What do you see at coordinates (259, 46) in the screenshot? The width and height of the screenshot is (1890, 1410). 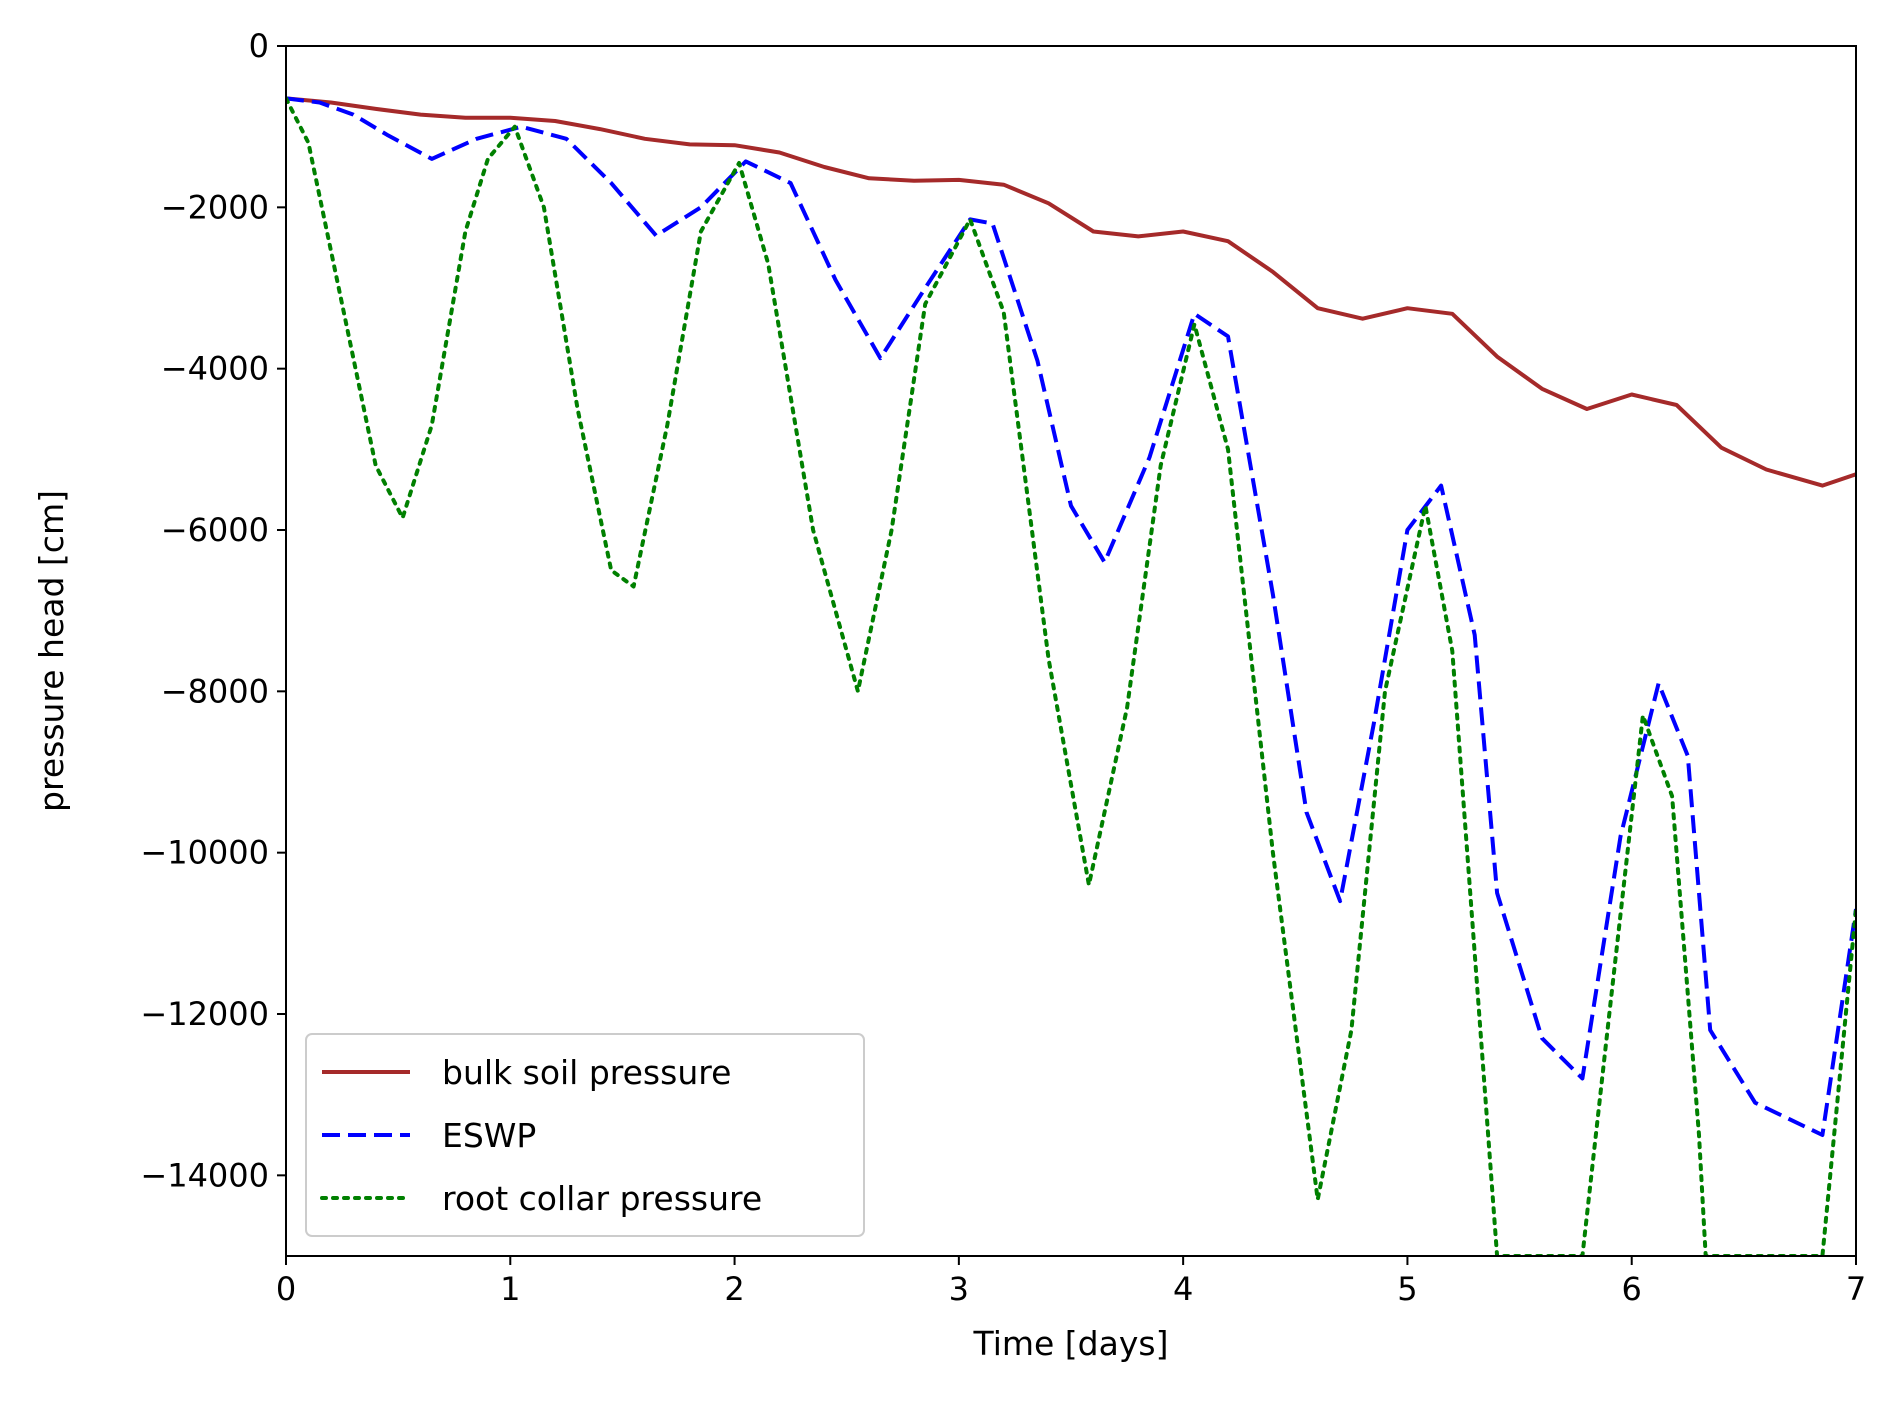 I see `y-tick-label: 0` at bounding box center [259, 46].